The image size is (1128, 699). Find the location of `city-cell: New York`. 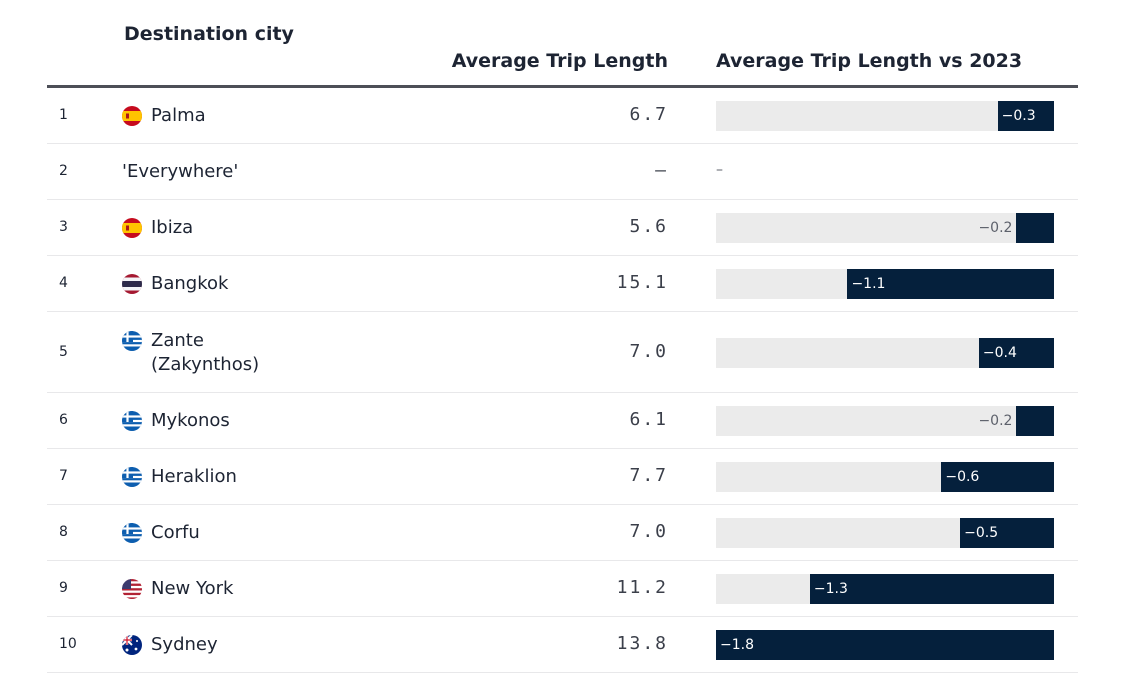

city-cell: New York is located at coordinates (177, 589).